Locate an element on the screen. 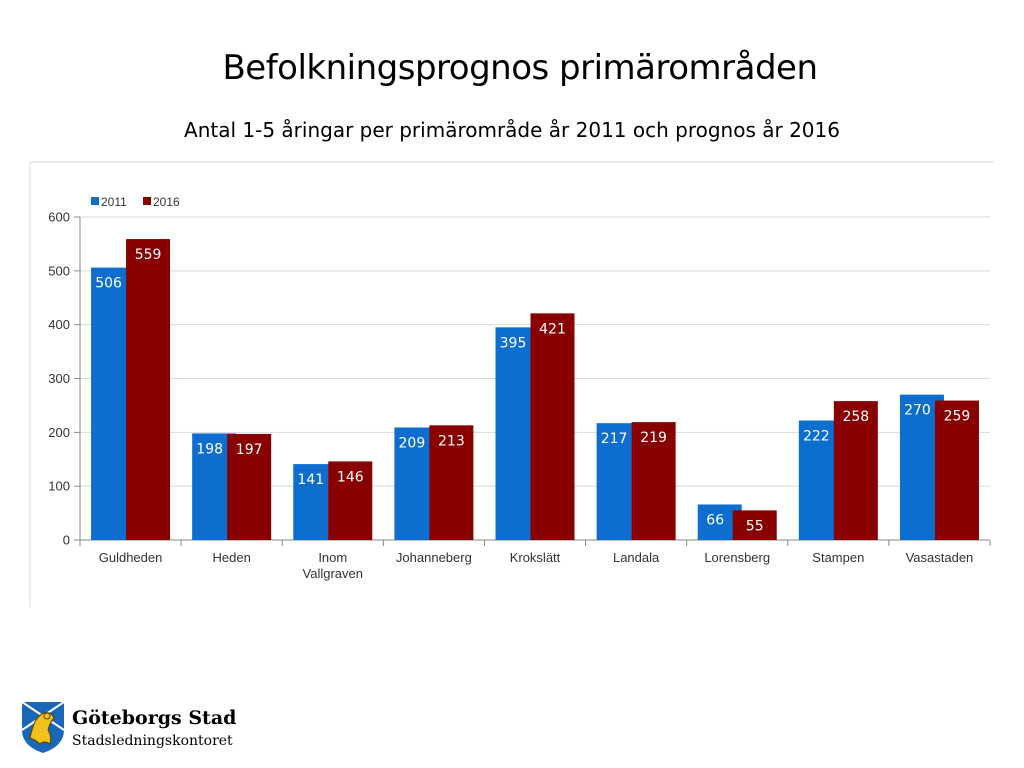 The image size is (1024, 768). y-axis: 0 100 200 300 400 500 600 is located at coordinates (64, 379).